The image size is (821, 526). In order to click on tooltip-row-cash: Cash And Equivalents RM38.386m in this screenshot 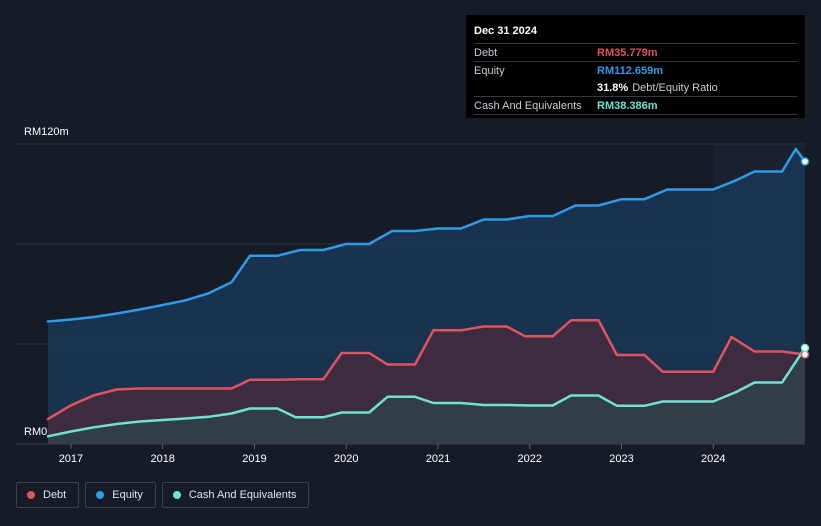, I will do `click(635, 105)`.